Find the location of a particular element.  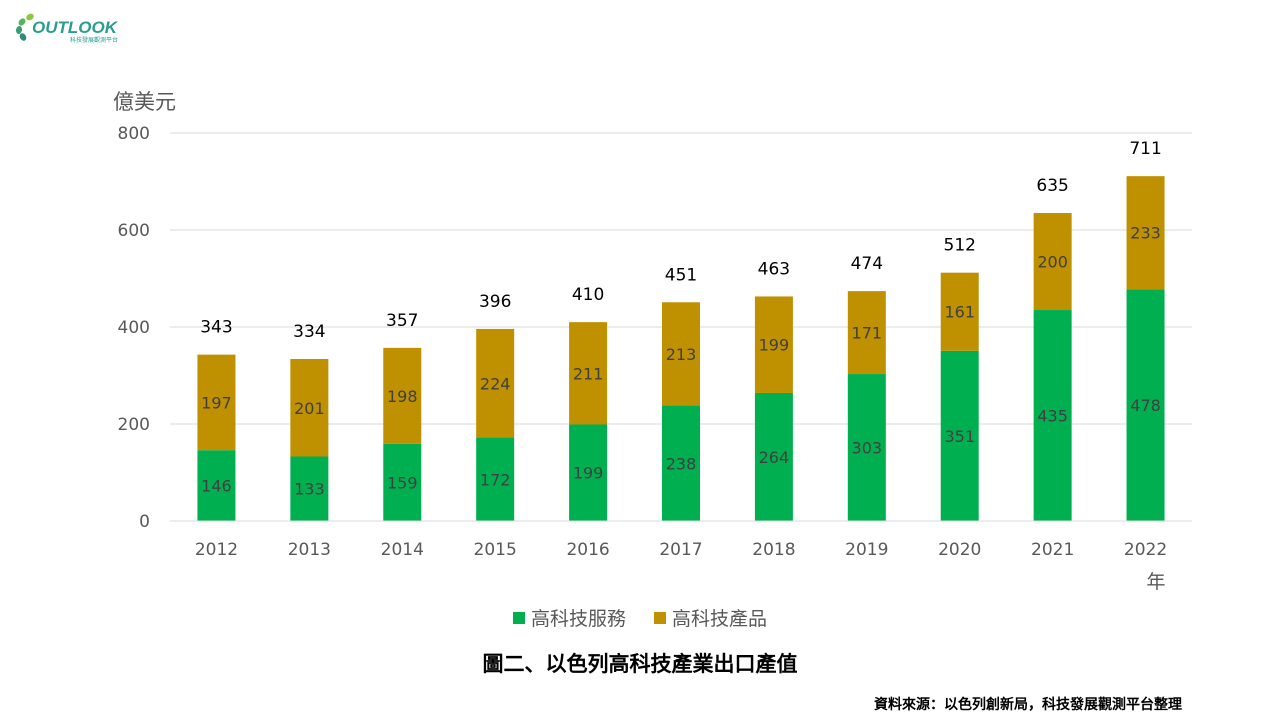

data-label-services-2015: 172 is located at coordinates (495, 479).